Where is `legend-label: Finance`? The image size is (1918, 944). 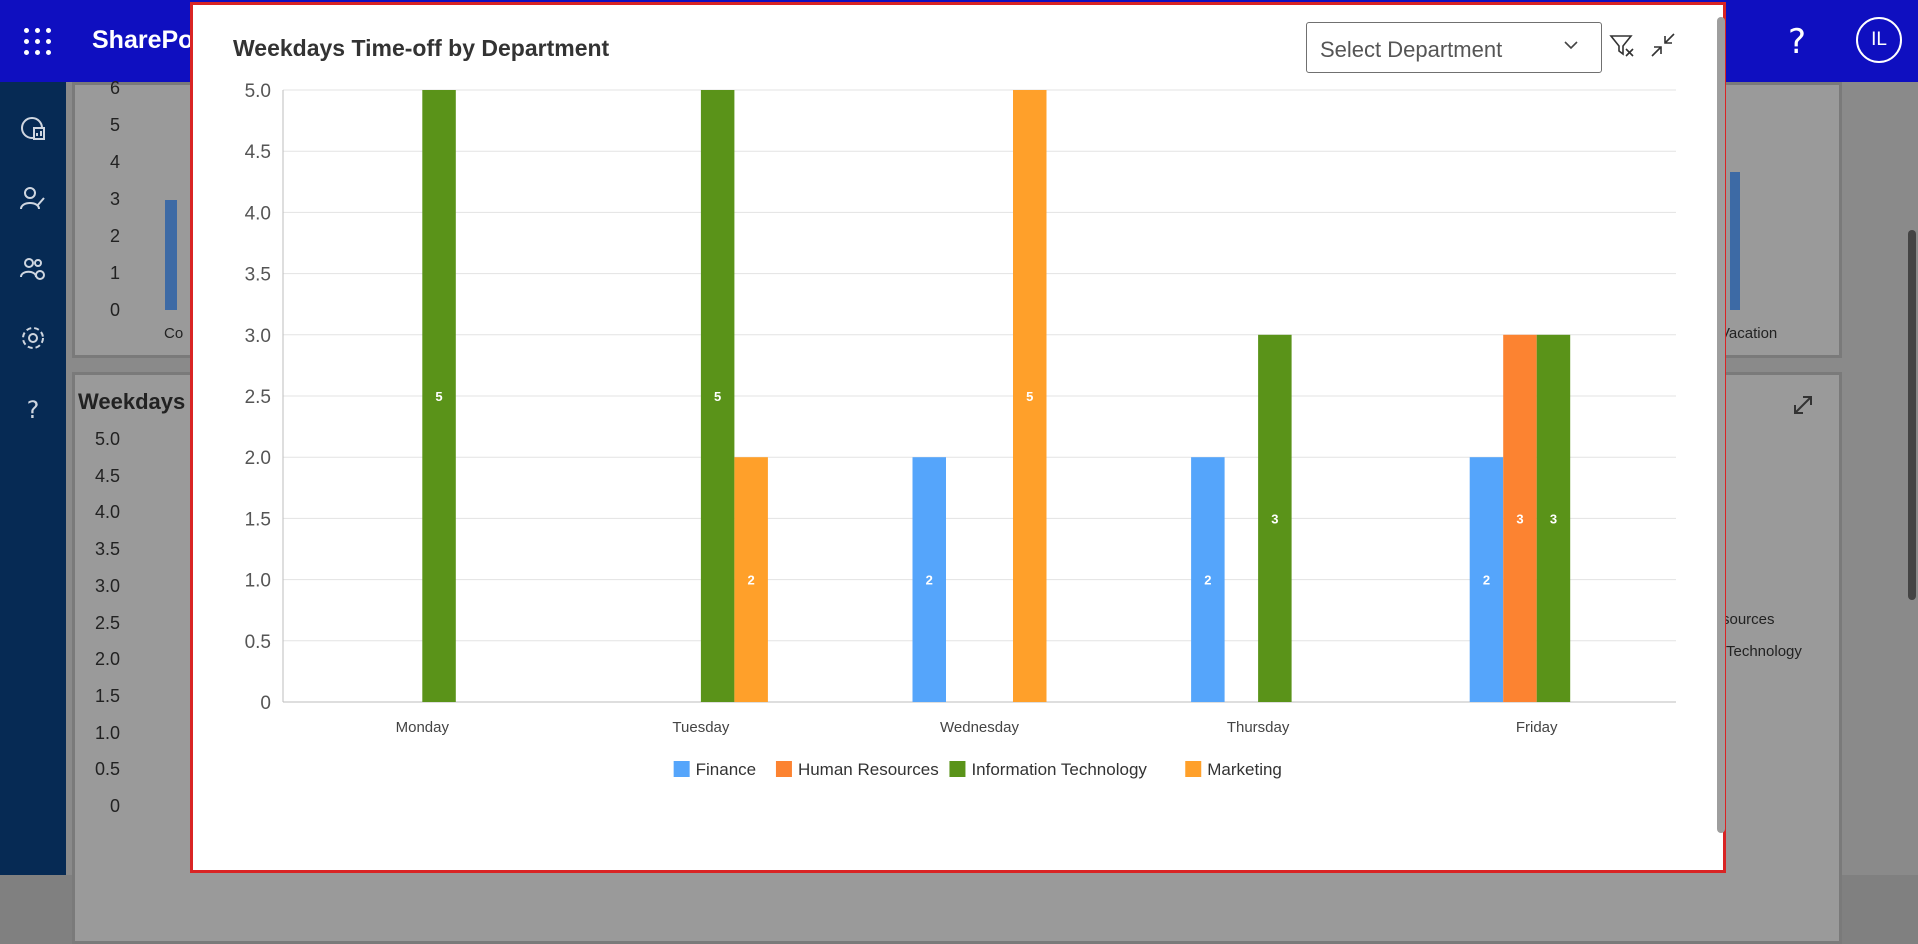 legend-label: Finance is located at coordinates (726, 769).